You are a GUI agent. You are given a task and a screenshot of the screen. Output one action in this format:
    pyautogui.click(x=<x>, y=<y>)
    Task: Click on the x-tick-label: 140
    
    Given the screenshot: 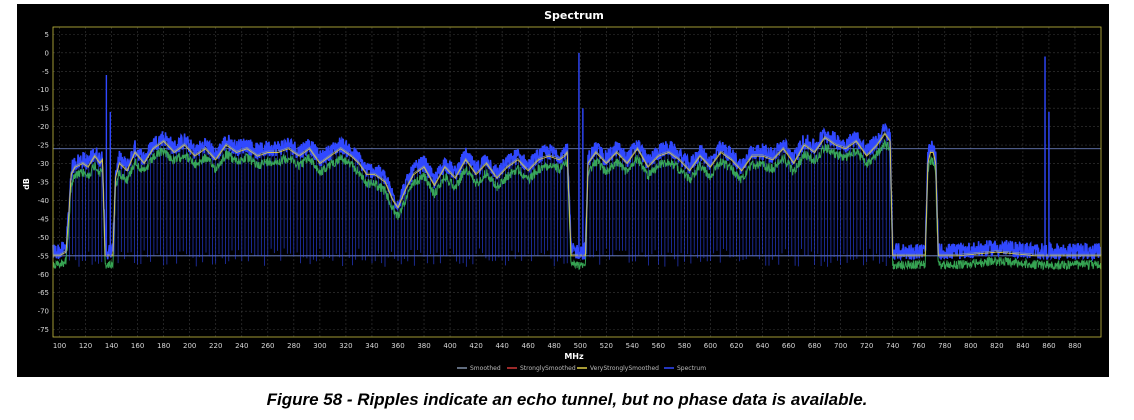 What is the action you would take?
    pyautogui.click(x=111, y=346)
    